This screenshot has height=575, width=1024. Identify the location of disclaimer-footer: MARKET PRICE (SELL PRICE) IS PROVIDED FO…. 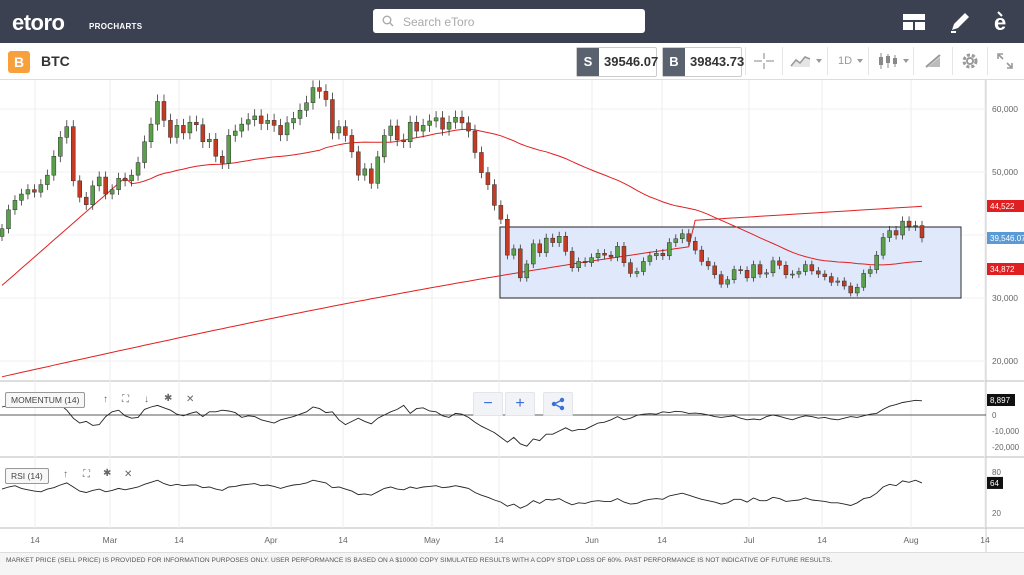
(512, 563).